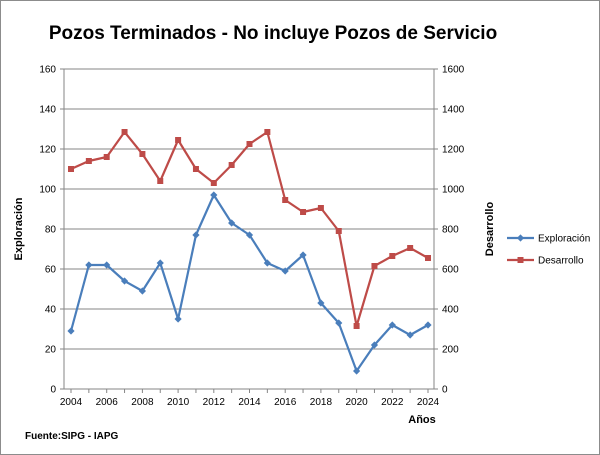 This screenshot has width=600, height=455. I want to click on x-tick-label: 2012, so click(214, 402).